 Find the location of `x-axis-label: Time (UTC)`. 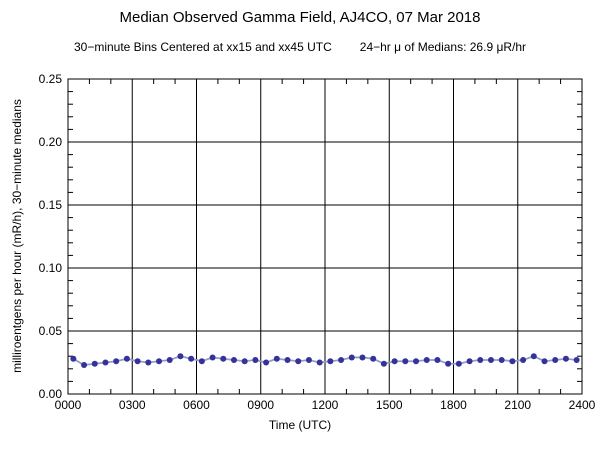

x-axis-label: Time (UTC) is located at coordinates (300, 425).